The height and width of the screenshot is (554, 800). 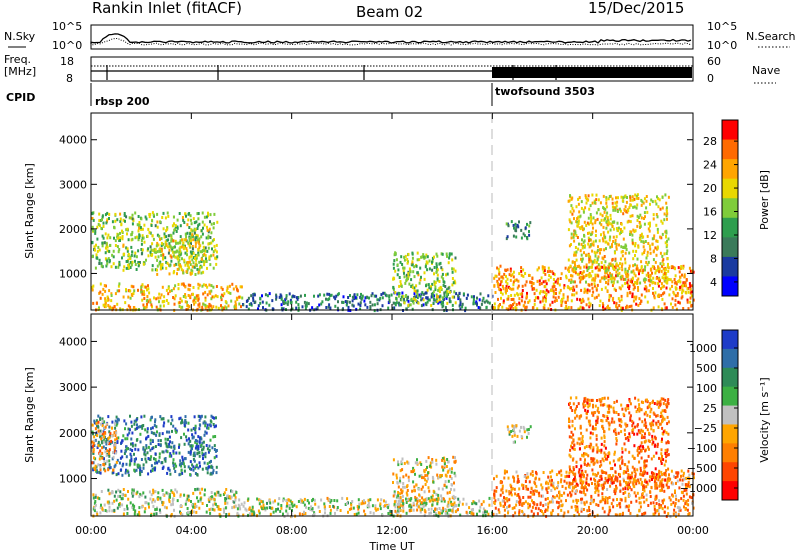 I want to click on colorbar-tick-label: 8, so click(x=713, y=258).